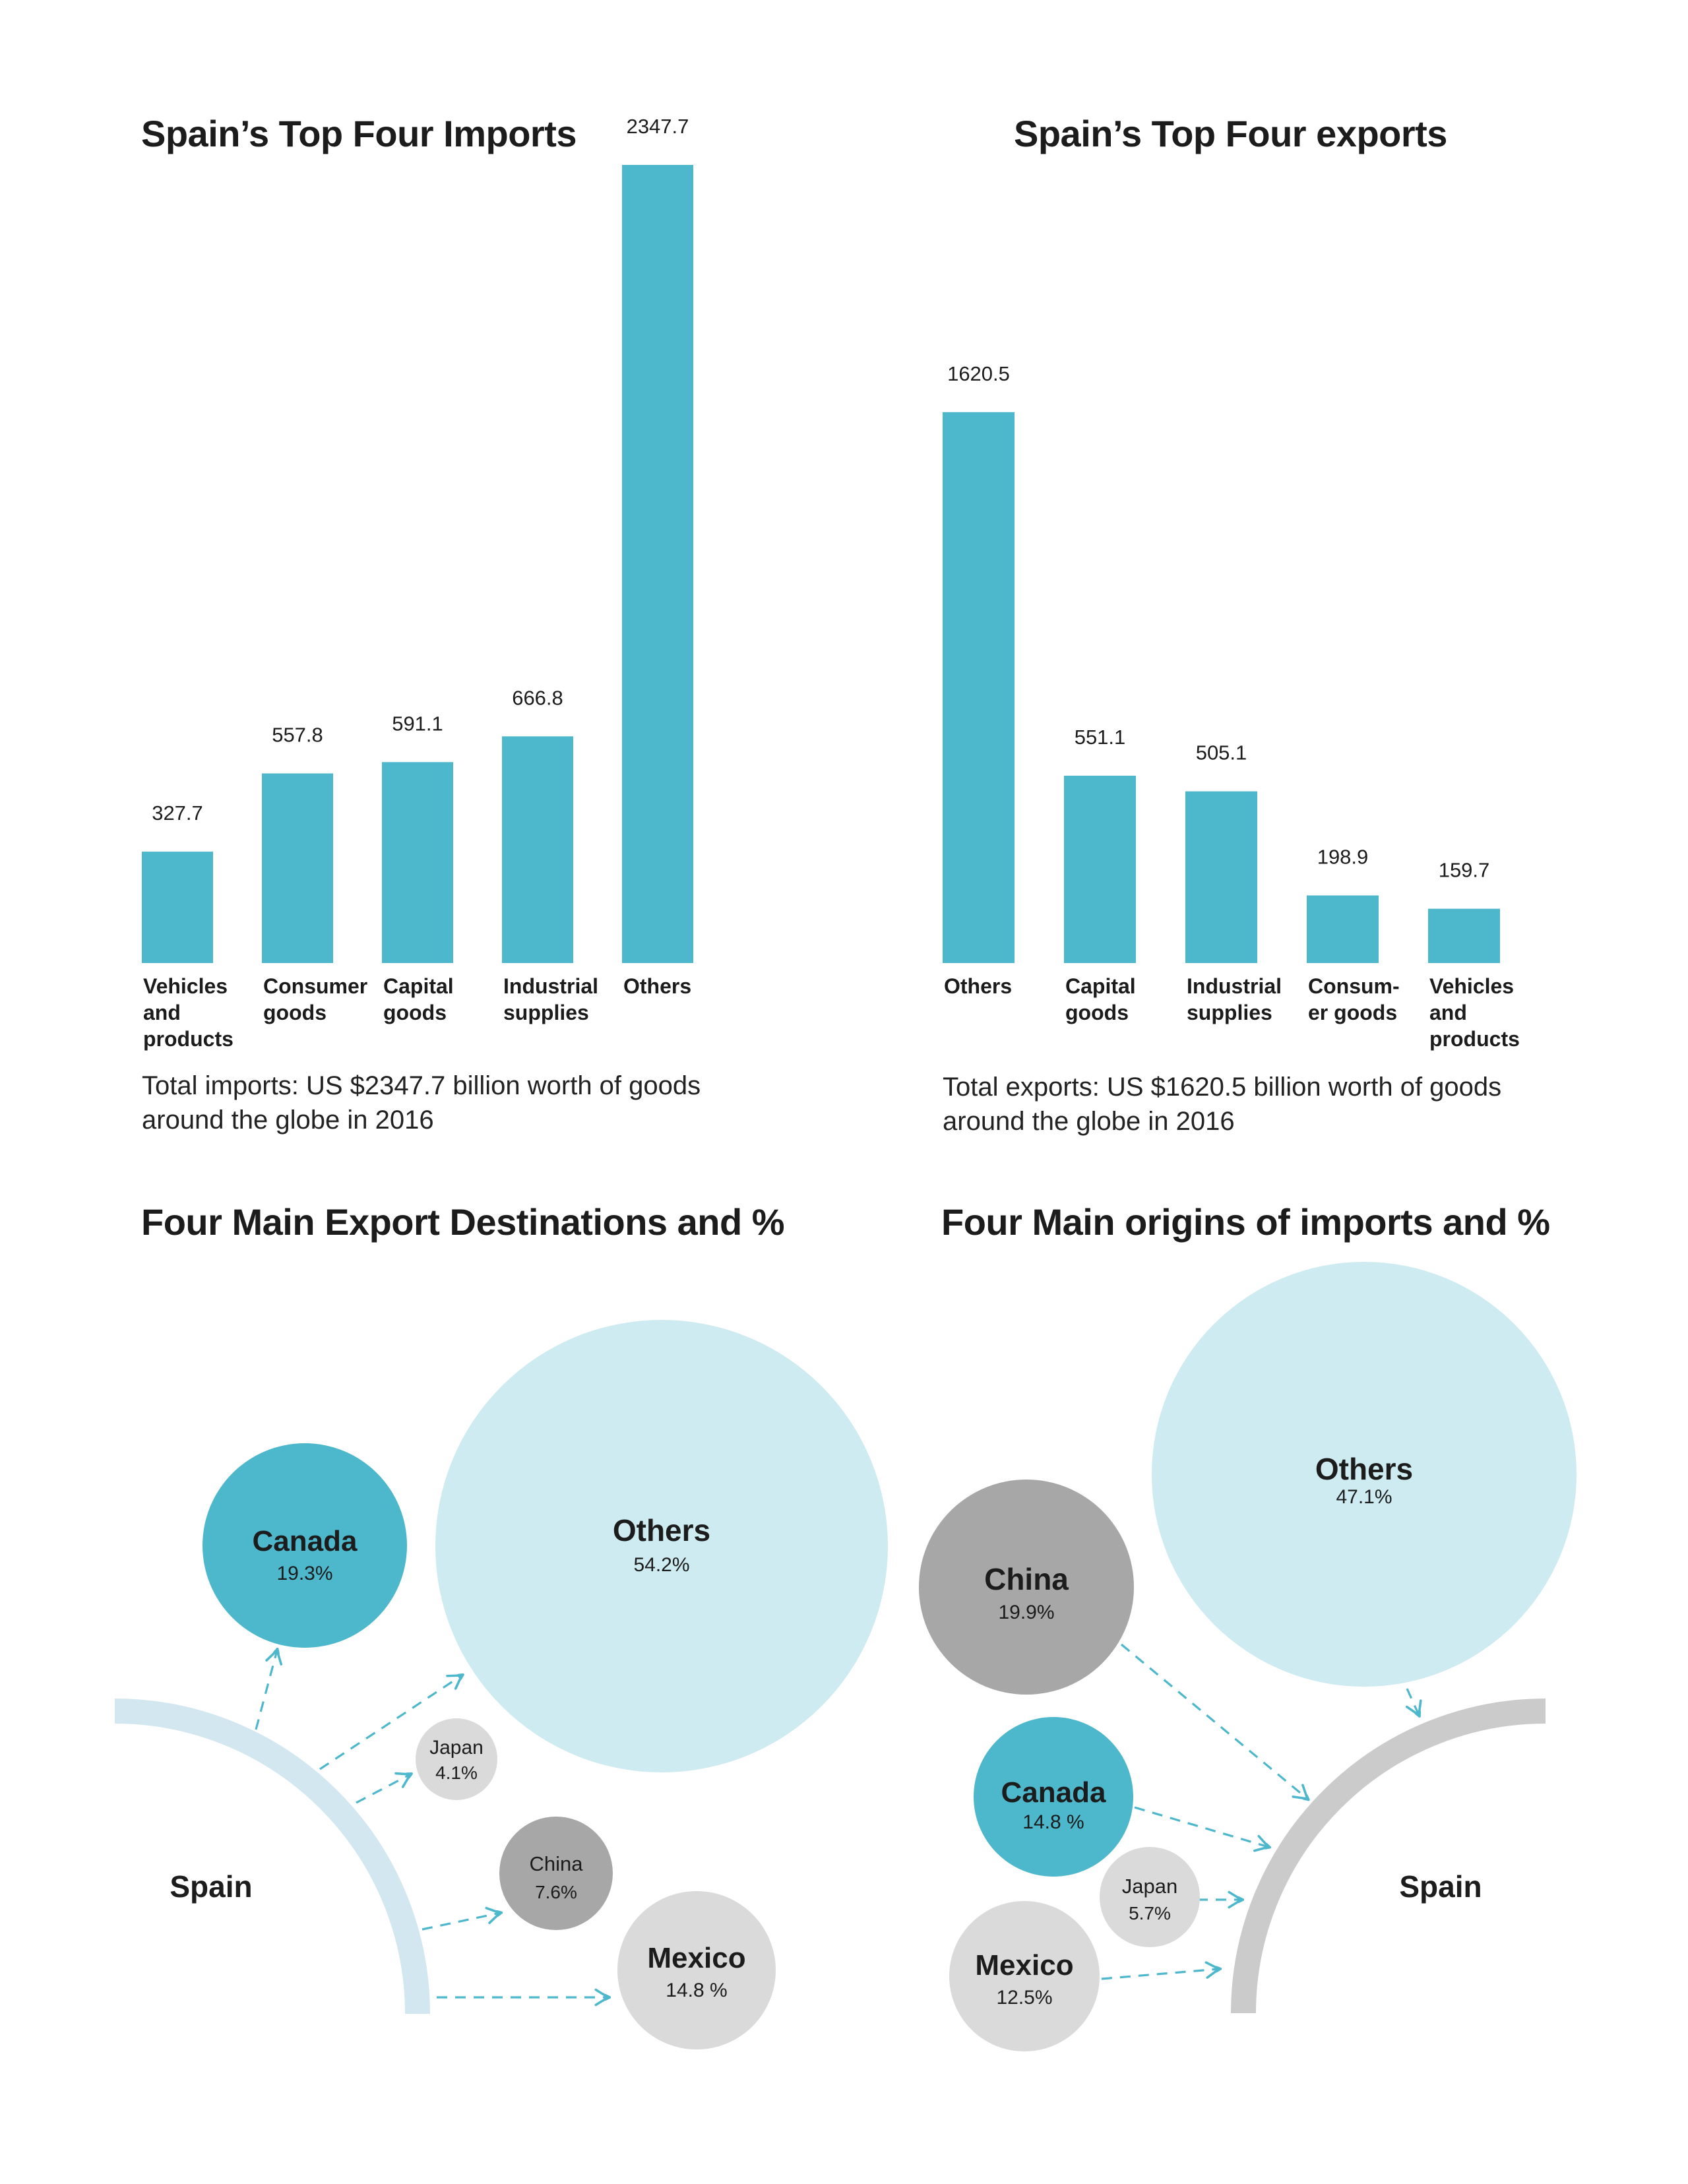 The height and width of the screenshot is (2184, 1688). What do you see at coordinates (978, 373) in the screenshot?
I see `bar-value-label: 1620.5` at bounding box center [978, 373].